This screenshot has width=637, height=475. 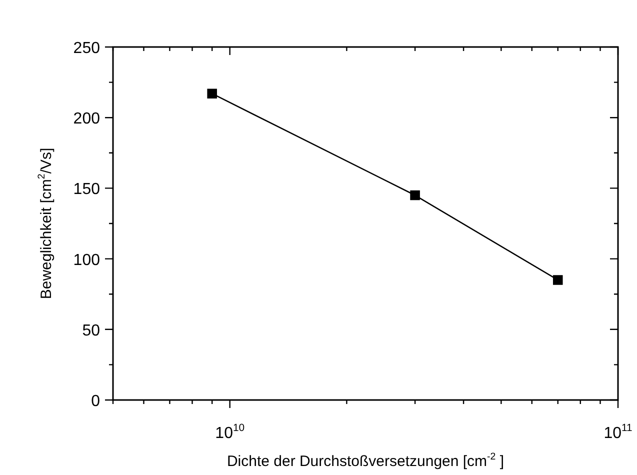 I want to click on y-tick-label: 200, so click(x=86, y=119).